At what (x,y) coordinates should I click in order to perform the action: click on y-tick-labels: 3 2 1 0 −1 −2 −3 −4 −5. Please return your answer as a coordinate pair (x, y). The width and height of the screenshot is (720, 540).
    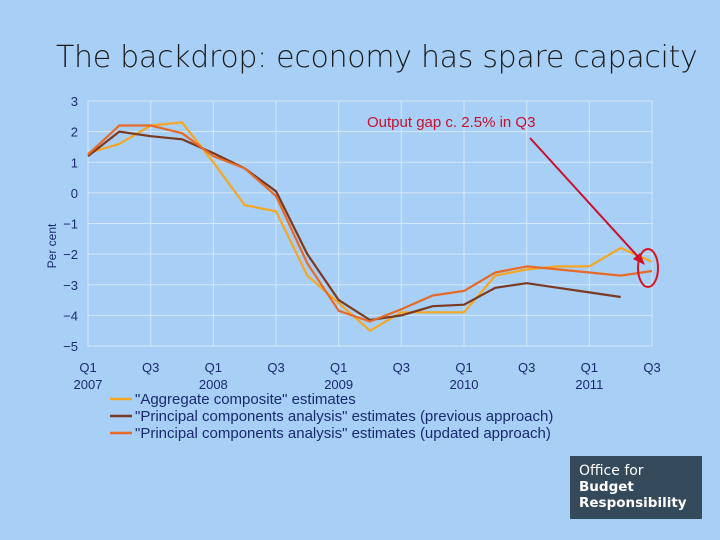
    Looking at the image, I should click on (70, 224).